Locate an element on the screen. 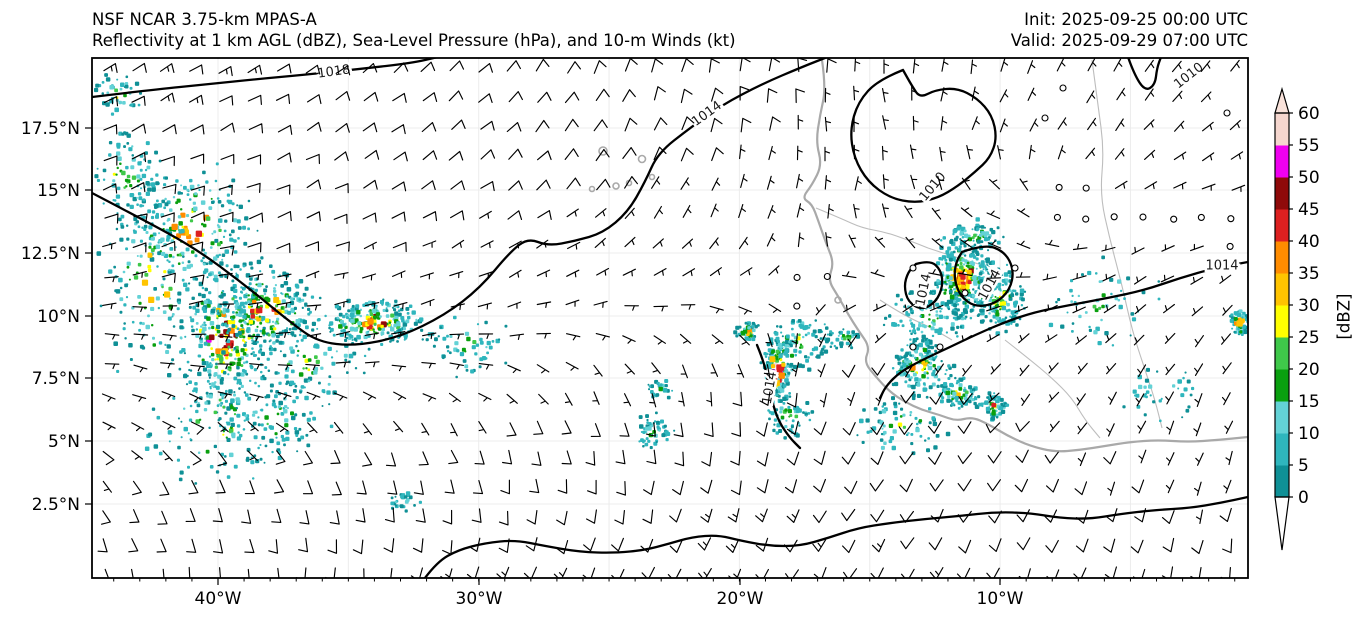  colorbar-under-arrow is located at coordinates (1282, 523).